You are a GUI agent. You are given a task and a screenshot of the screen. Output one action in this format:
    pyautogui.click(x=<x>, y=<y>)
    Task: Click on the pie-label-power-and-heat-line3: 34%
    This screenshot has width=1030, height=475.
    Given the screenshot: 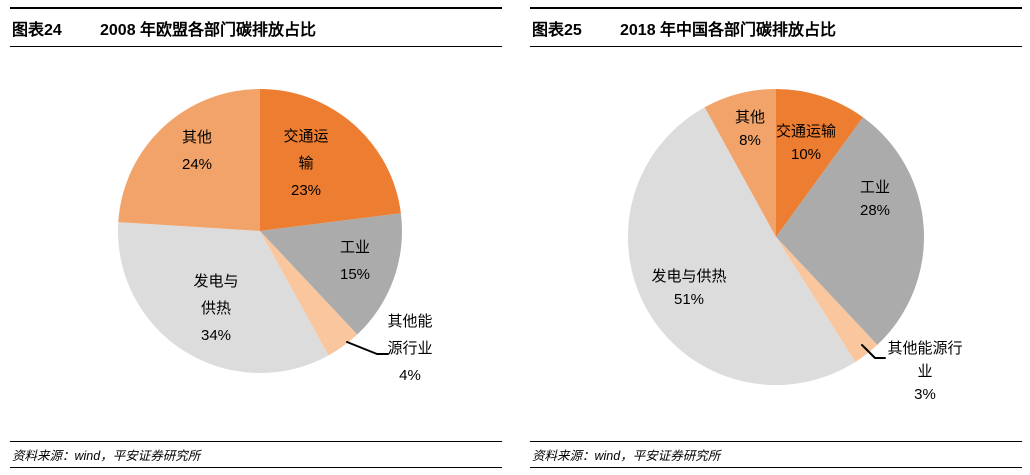 What is the action you would take?
    pyautogui.click(x=216, y=335)
    